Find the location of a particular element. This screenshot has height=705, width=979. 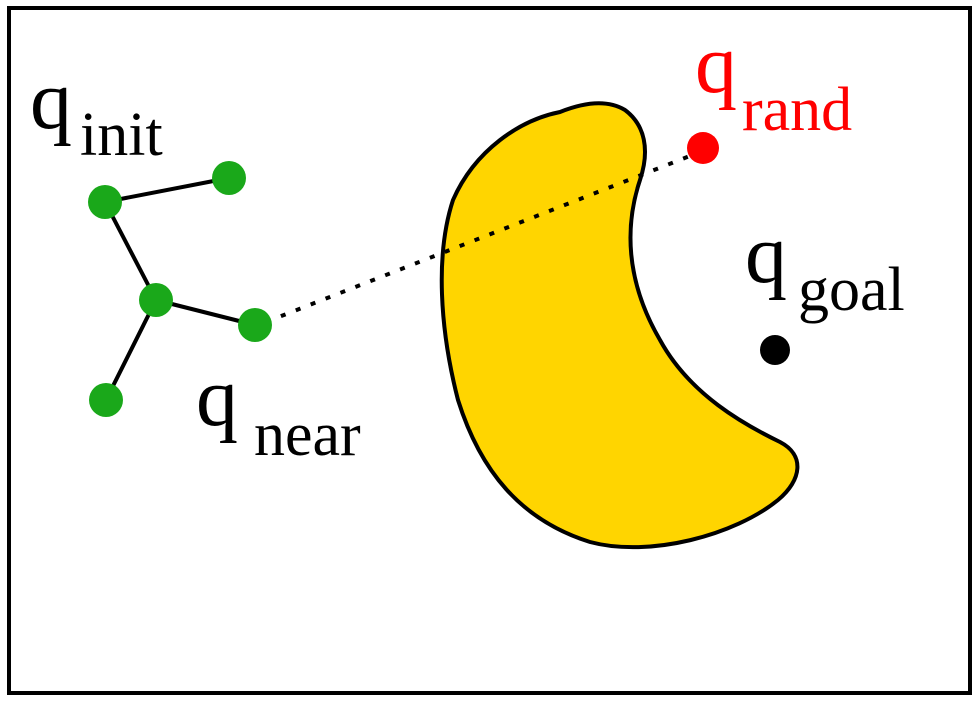

tree-edges is located at coordinates (179, 288).